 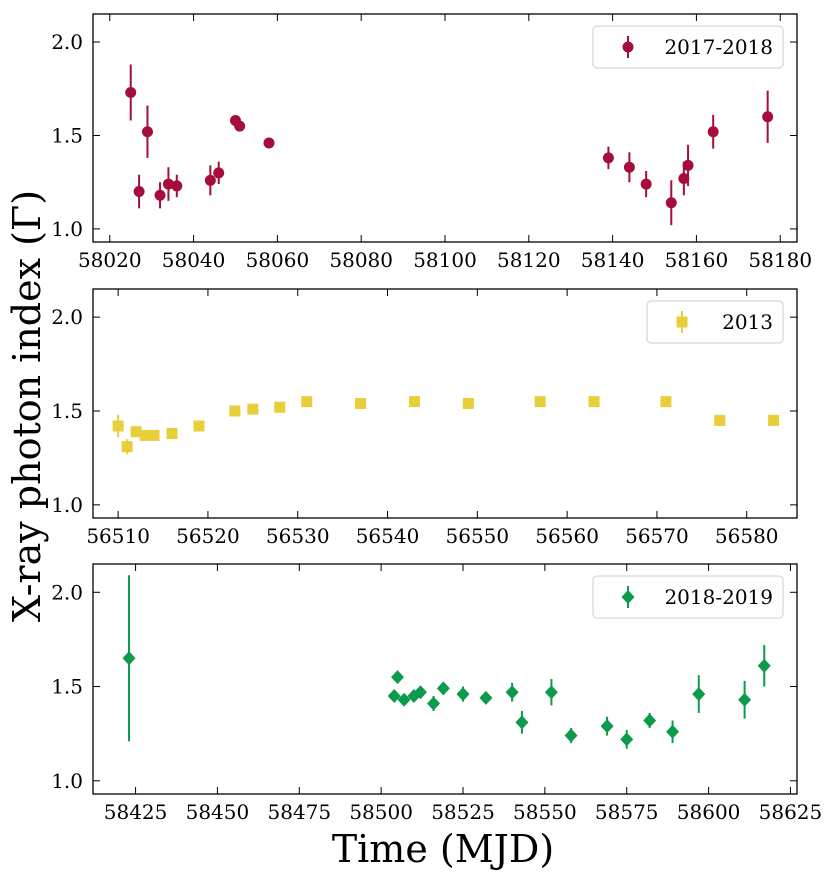 What do you see at coordinates (208, 536) in the screenshot?
I see `x-tick-label: 56520` at bounding box center [208, 536].